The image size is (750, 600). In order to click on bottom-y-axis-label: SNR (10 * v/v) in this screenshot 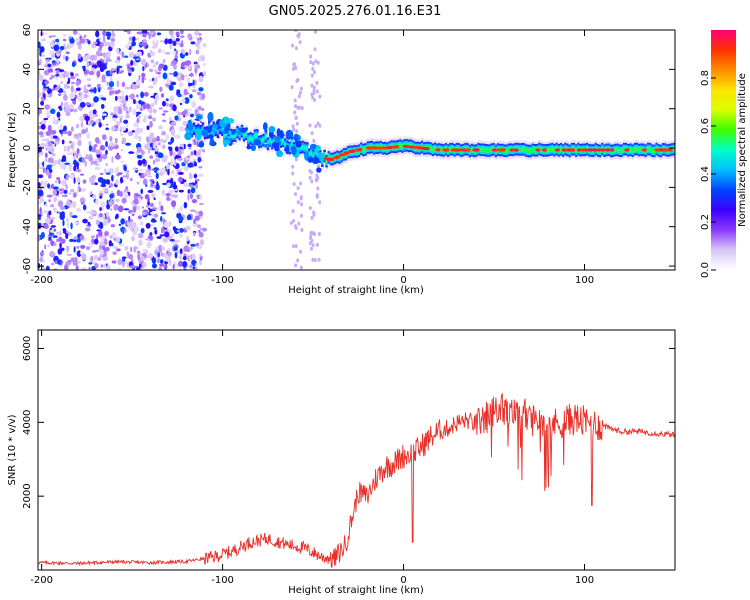, I will do `click(12, 449)`.